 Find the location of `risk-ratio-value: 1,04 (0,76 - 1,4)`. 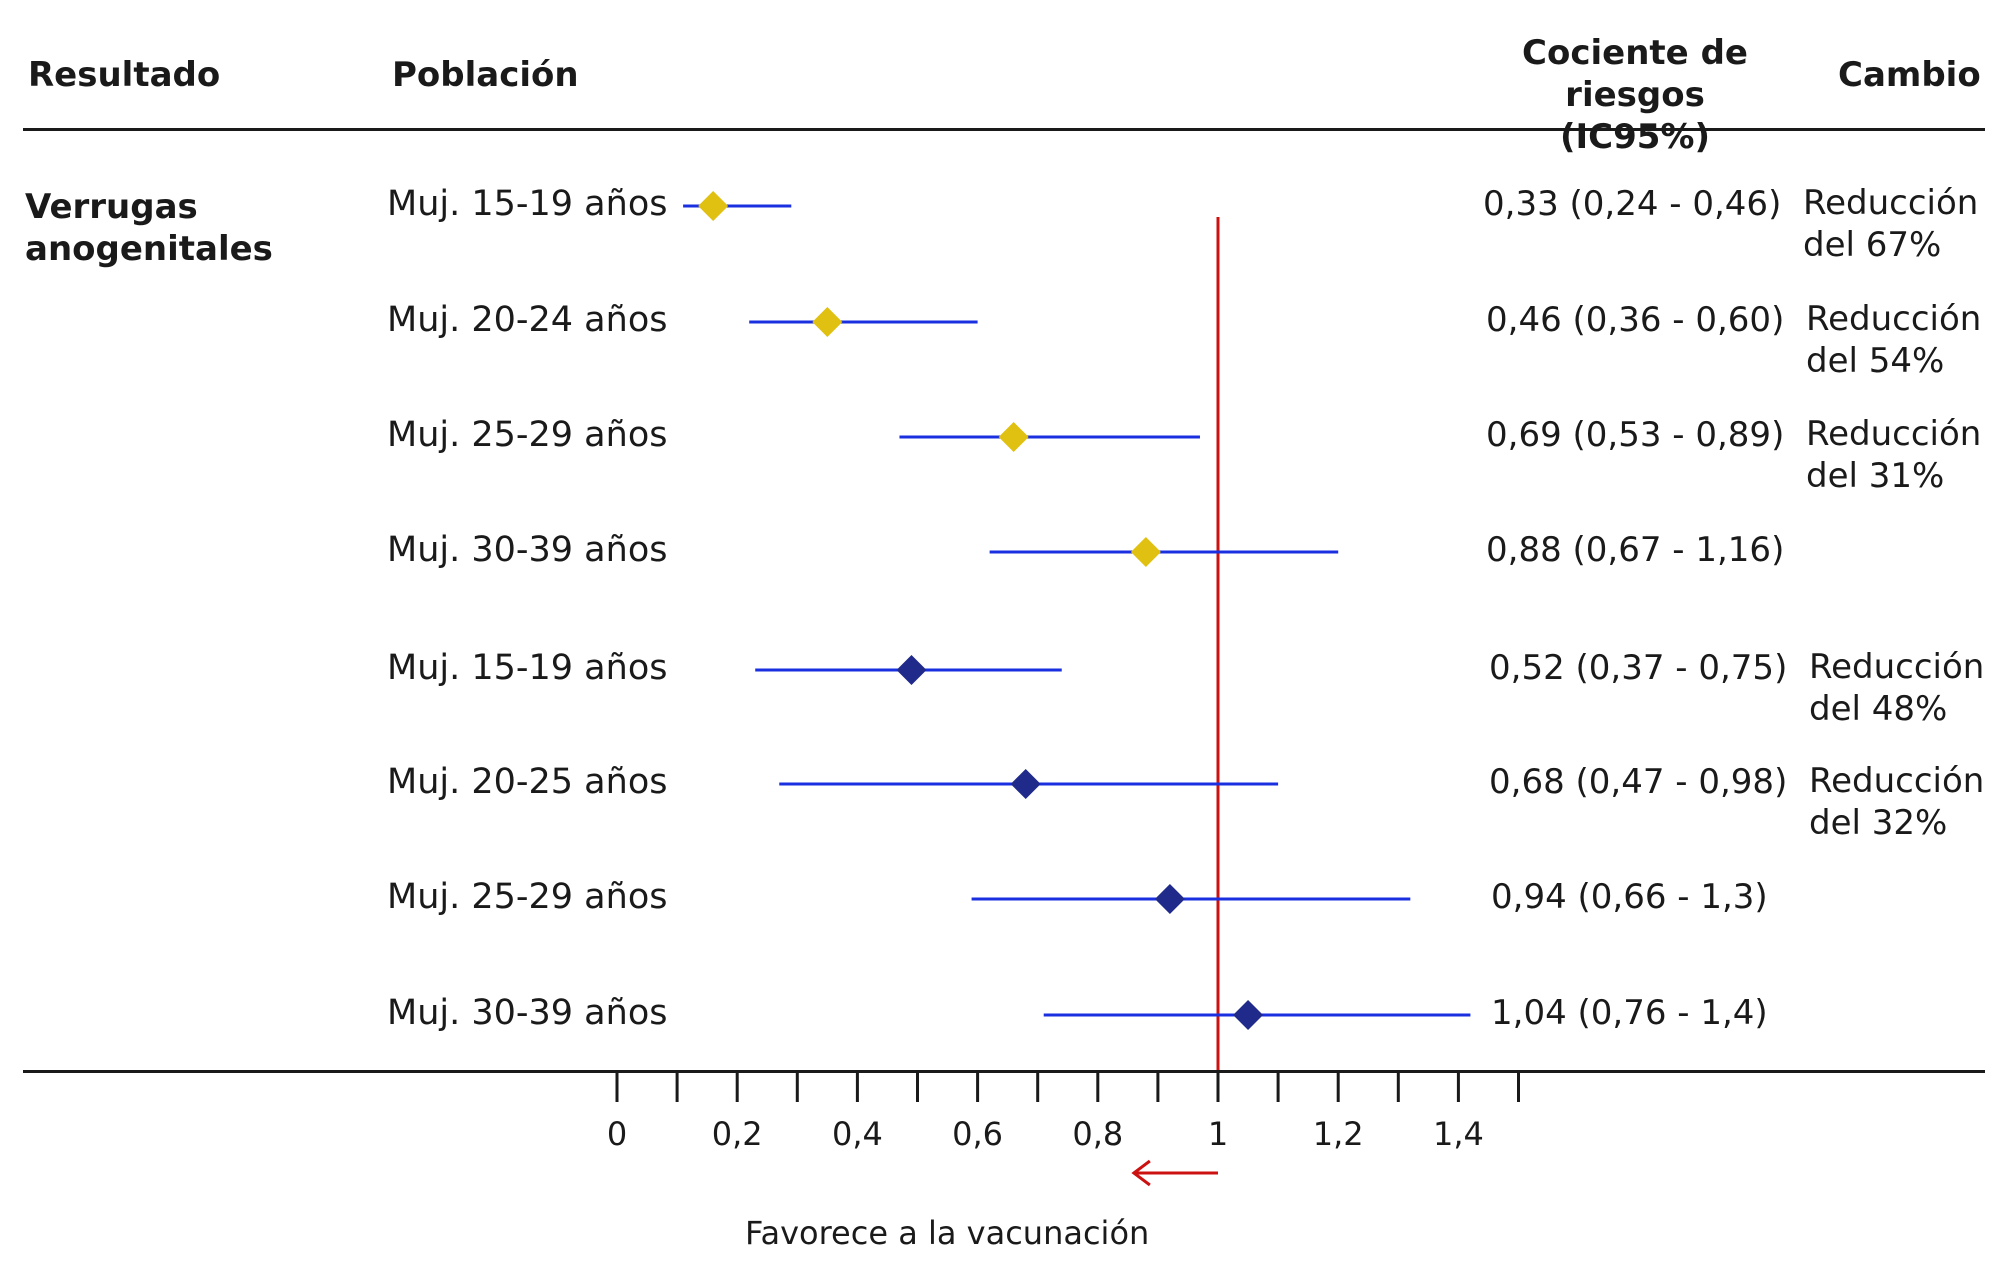

risk-ratio-value: 1,04 (0,76 - 1,4) is located at coordinates (1629, 1013).